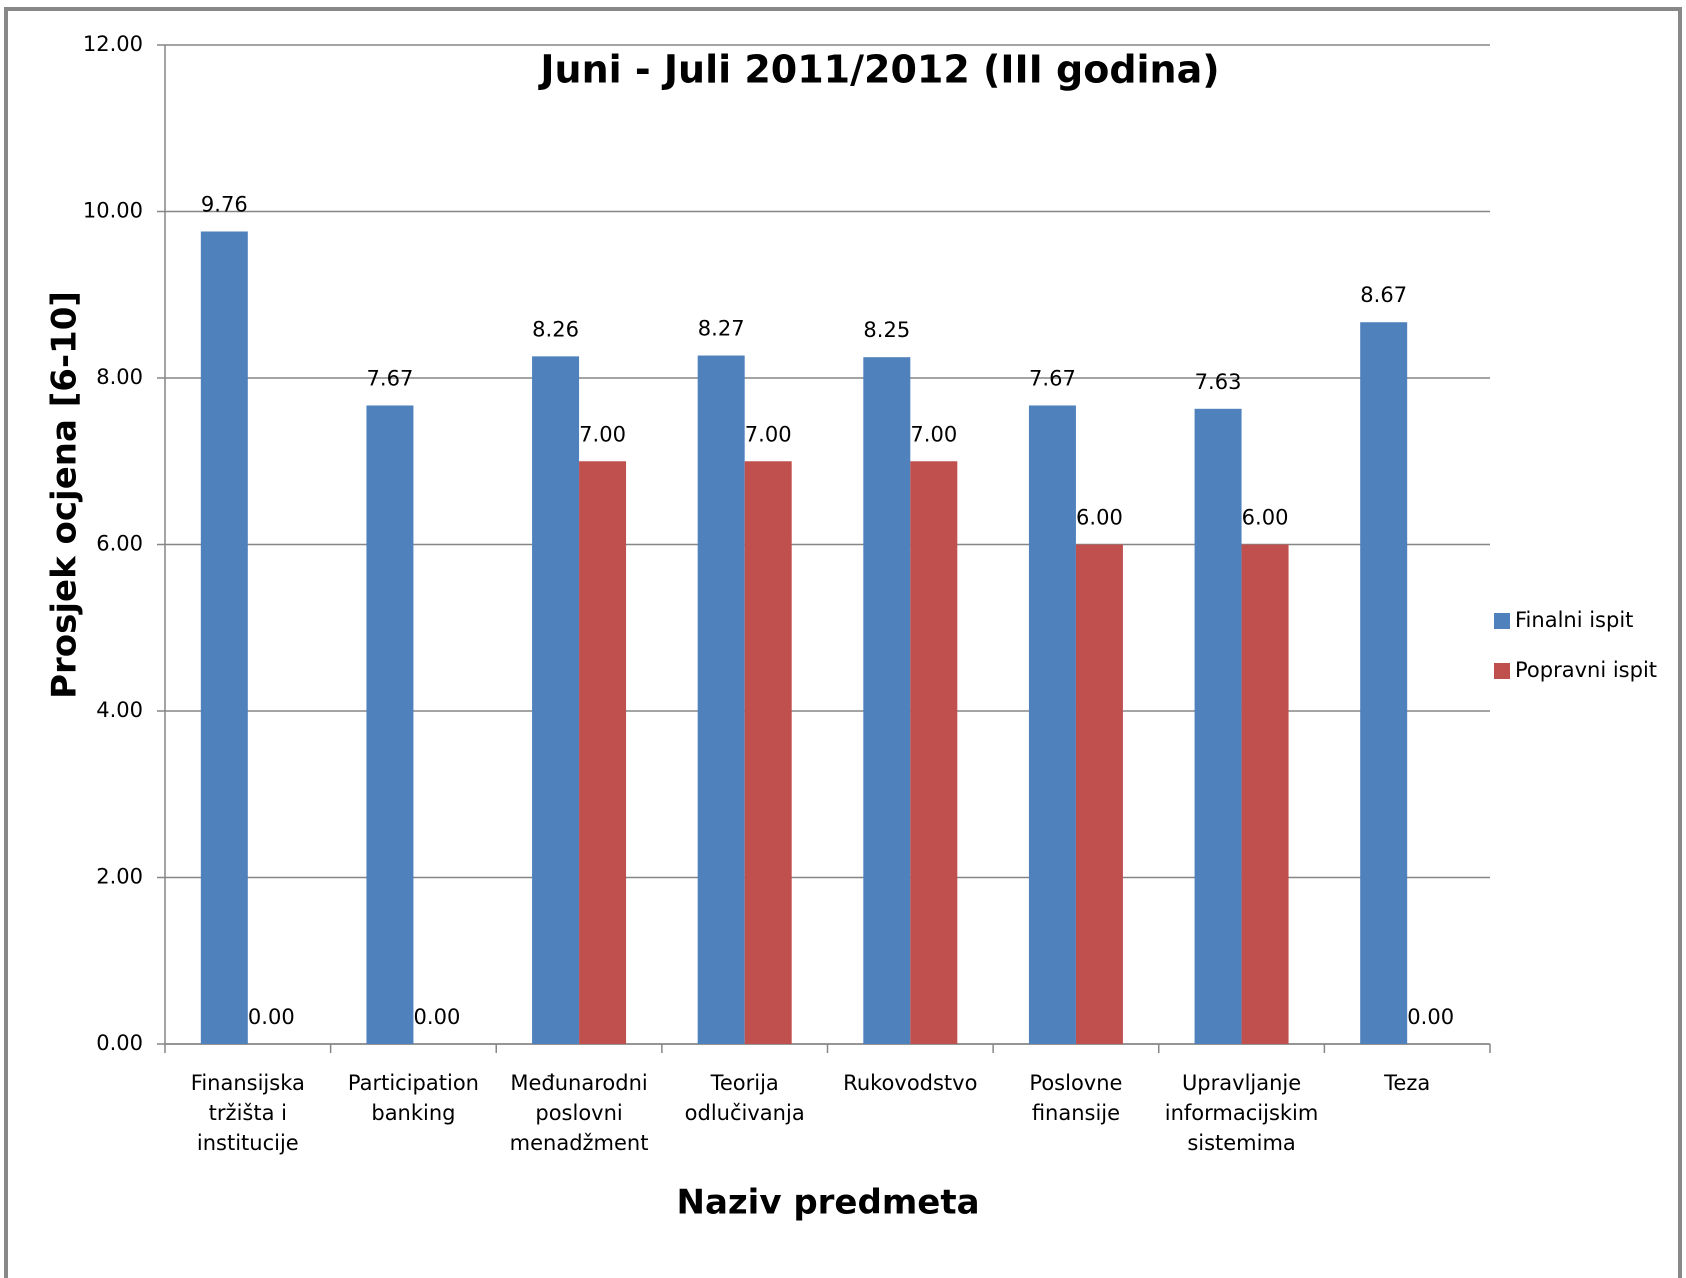 The height and width of the screenshot is (1278, 1686). Describe the element at coordinates (579, 1113) in the screenshot. I see `x-tick-label: Međunarodni poslovni menadžment` at that location.